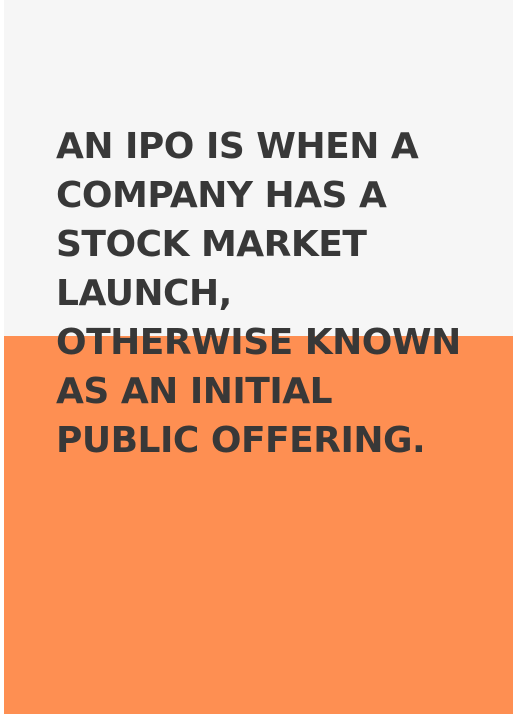  What do you see at coordinates (144, 293) in the screenshot?
I see `headline-line: LAUNCH,` at bounding box center [144, 293].